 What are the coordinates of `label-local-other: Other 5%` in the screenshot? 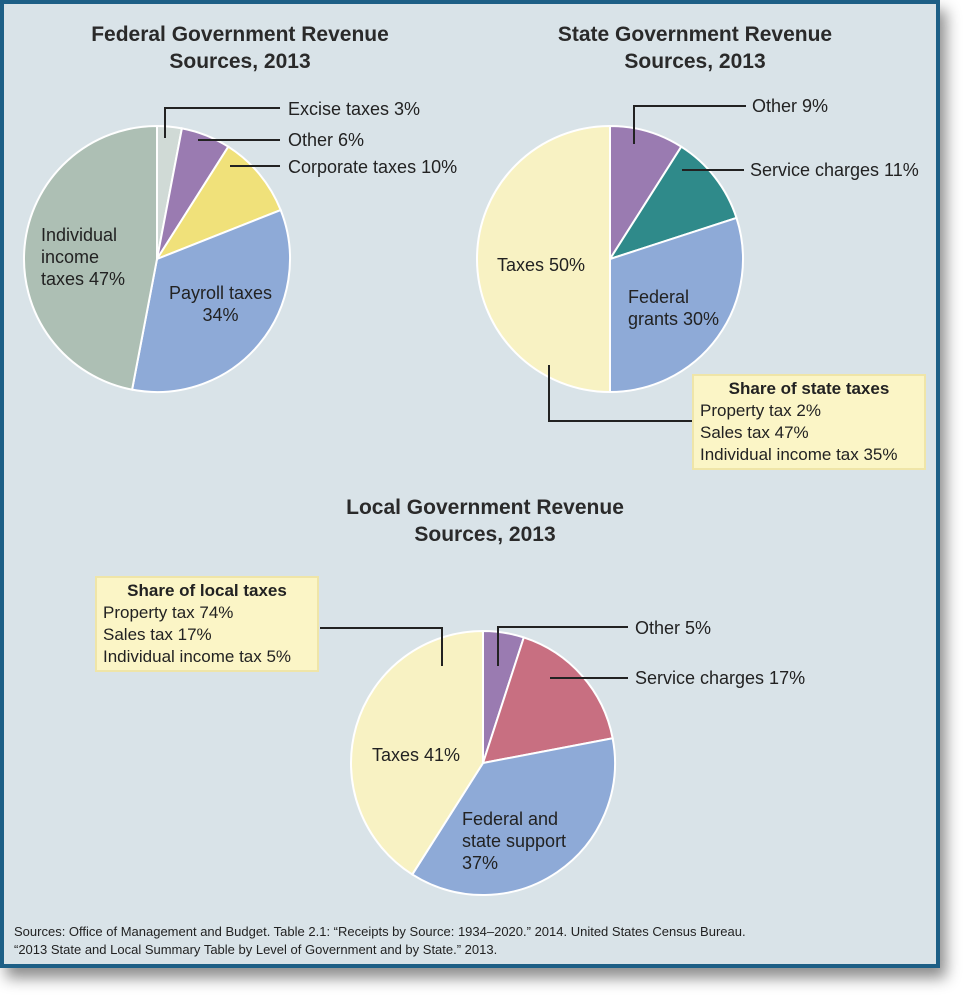 It's located at (673, 628).